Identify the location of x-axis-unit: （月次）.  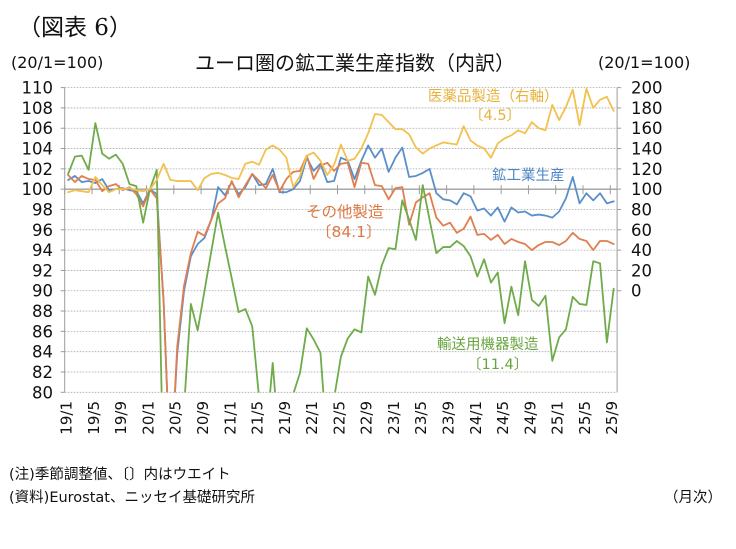
(693, 498).